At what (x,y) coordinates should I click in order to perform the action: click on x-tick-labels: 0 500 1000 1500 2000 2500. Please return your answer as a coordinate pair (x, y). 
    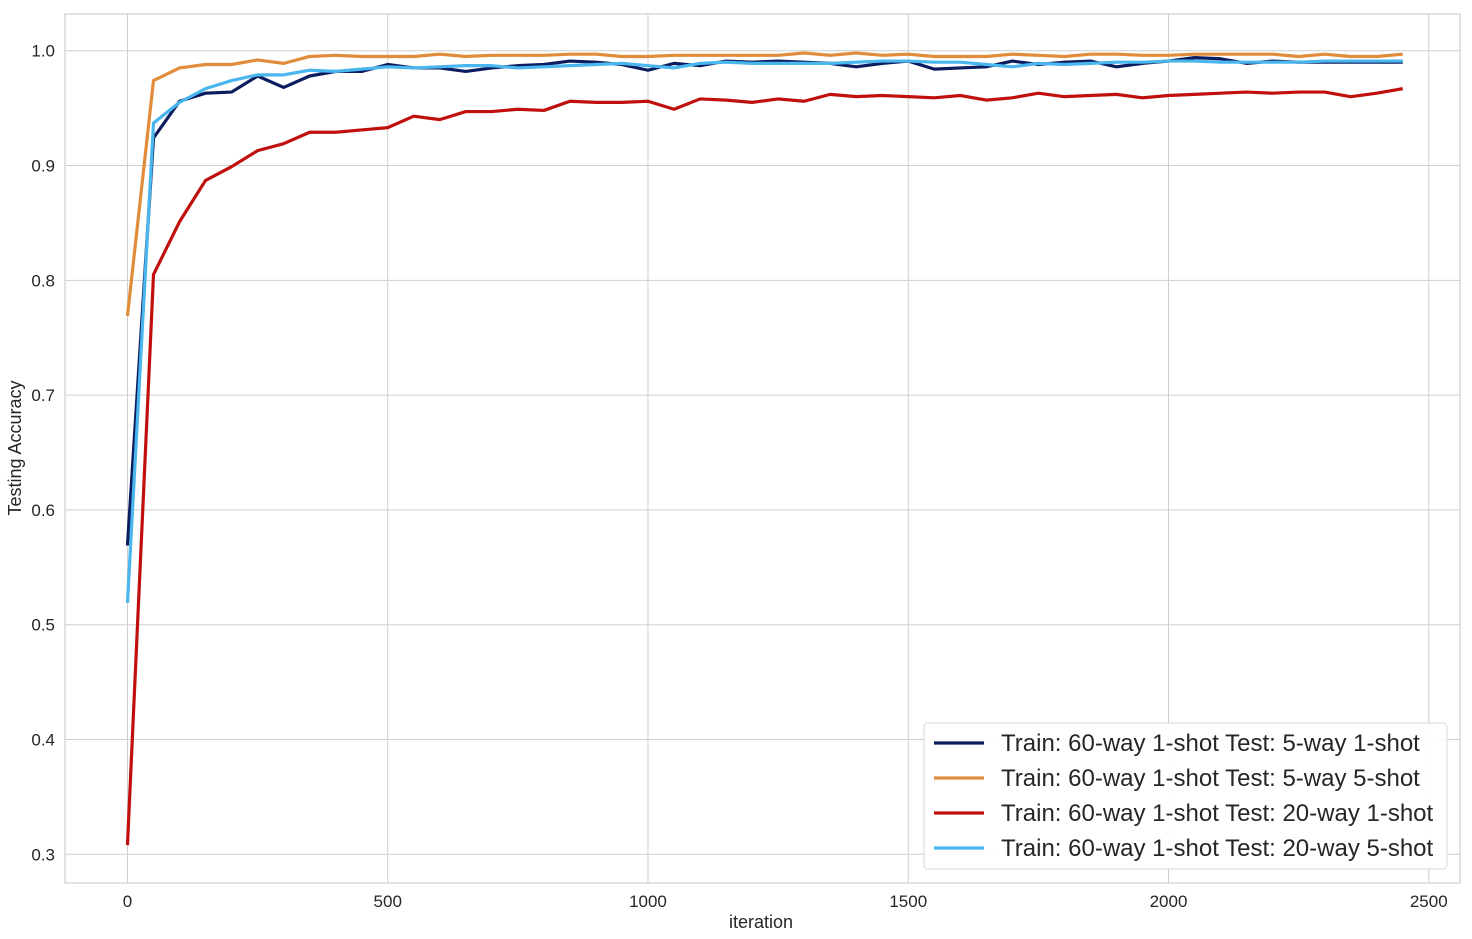
    Looking at the image, I should click on (785, 901).